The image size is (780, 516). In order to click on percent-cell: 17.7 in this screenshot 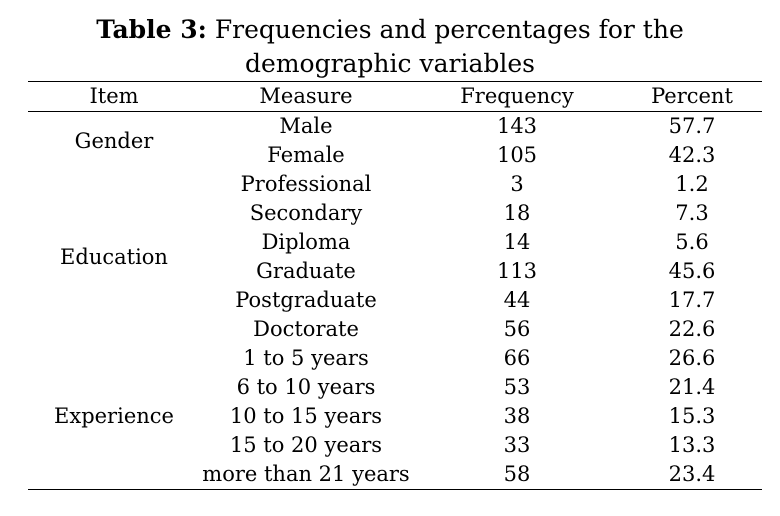, I will do `click(692, 300)`.